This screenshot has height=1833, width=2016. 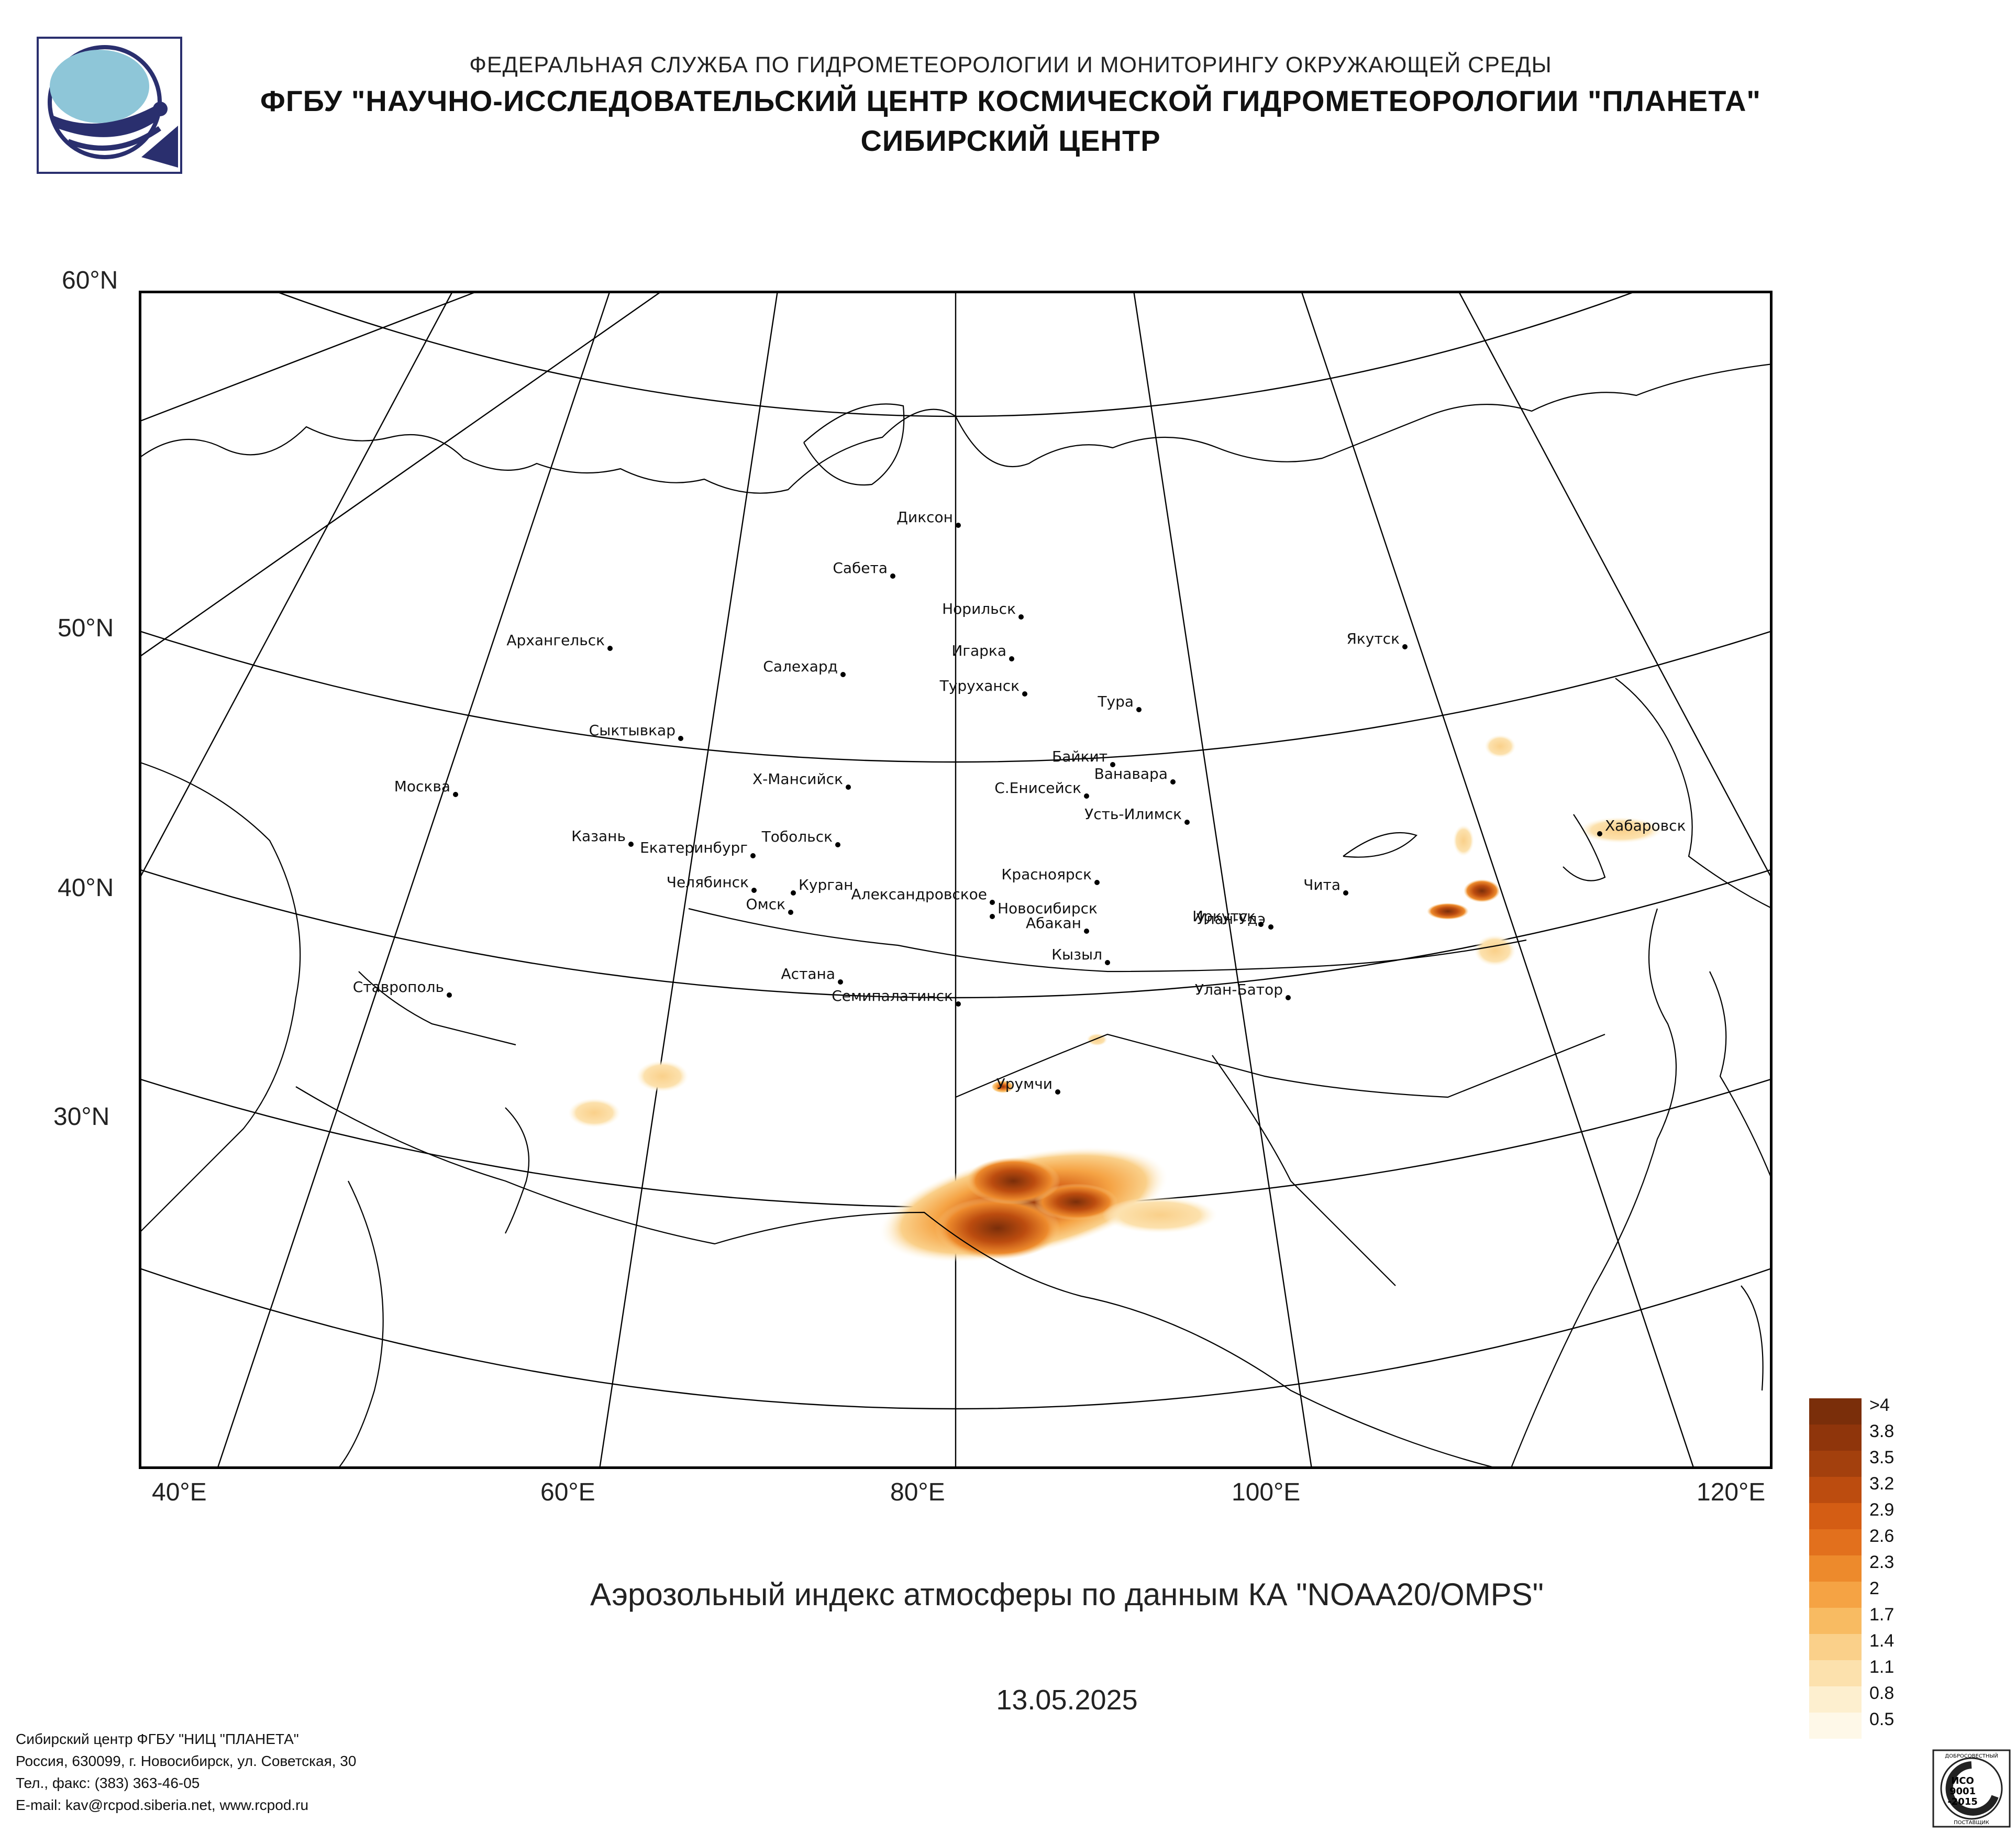 What do you see at coordinates (556, 640) in the screenshot?
I see `city-label: Архангельск` at bounding box center [556, 640].